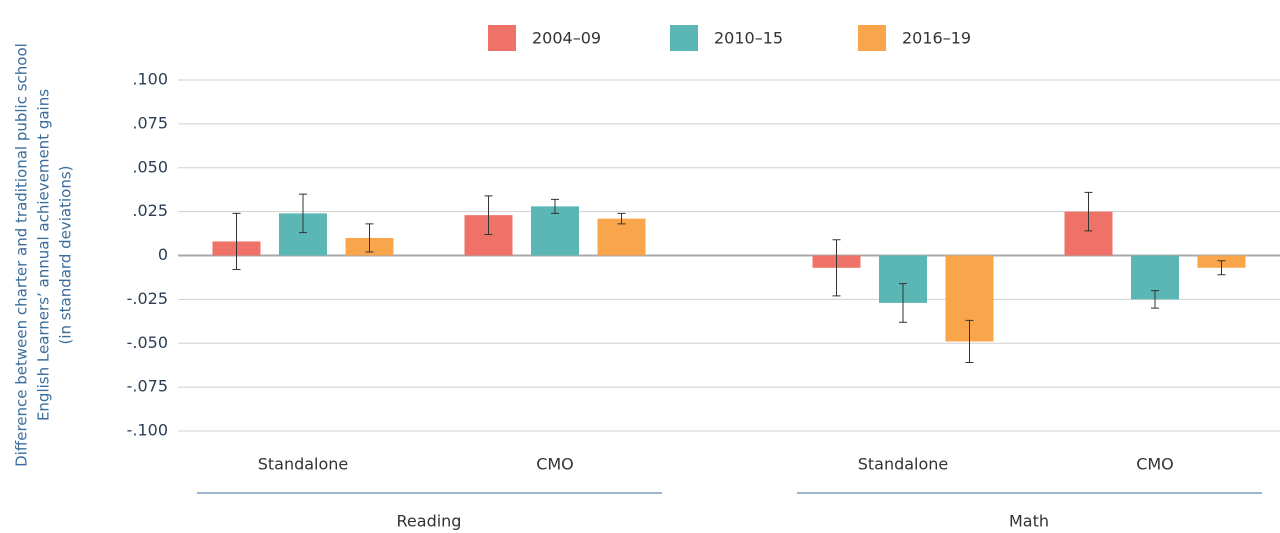  I want to click on legend-label: 2004–09, so click(566, 38).